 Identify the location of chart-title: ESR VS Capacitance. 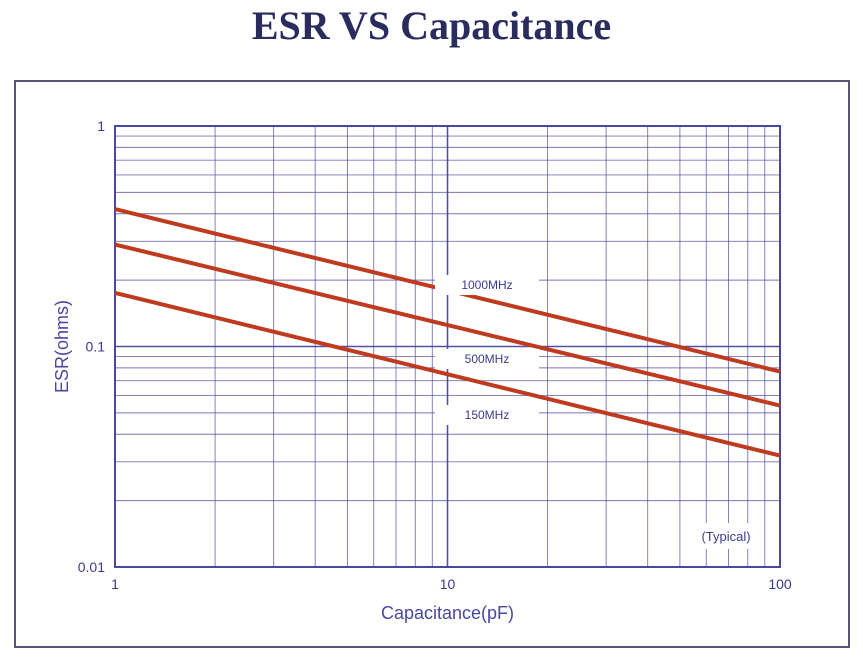
(431, 25).